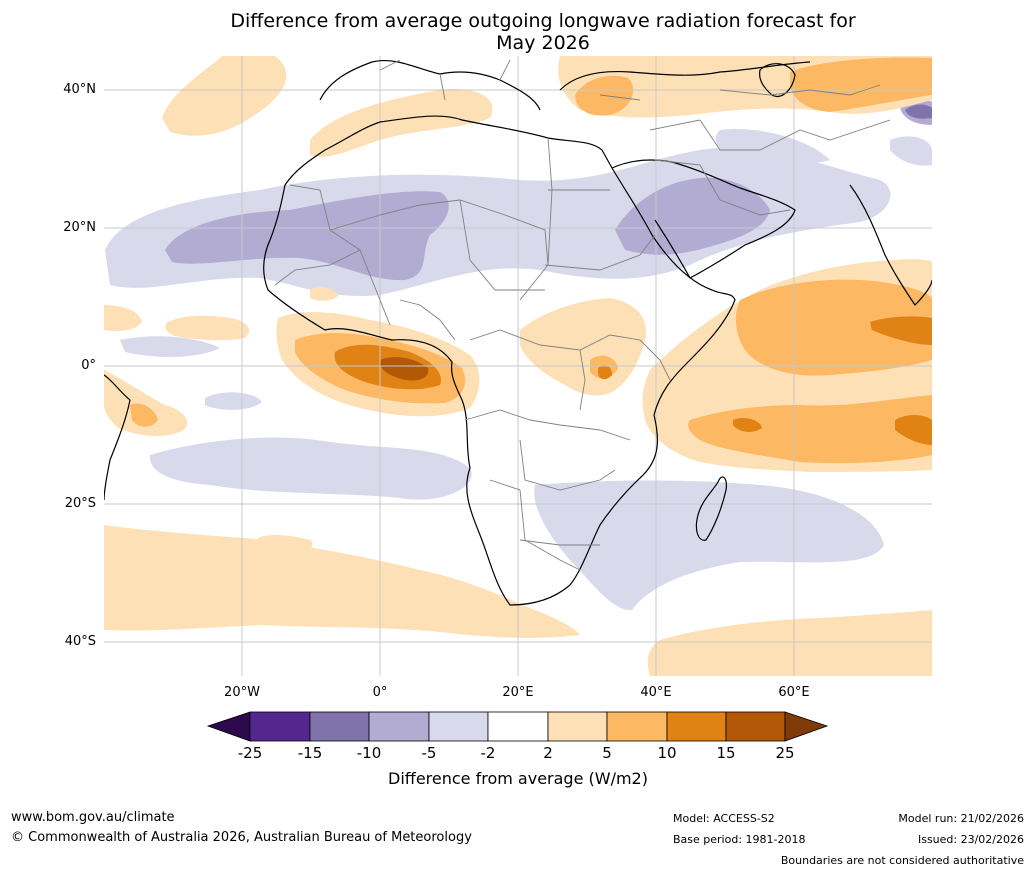 This screenshot has width=1035, height=873. I want to click on model-name: Model: ACCESS-S2, so click(724, 818).